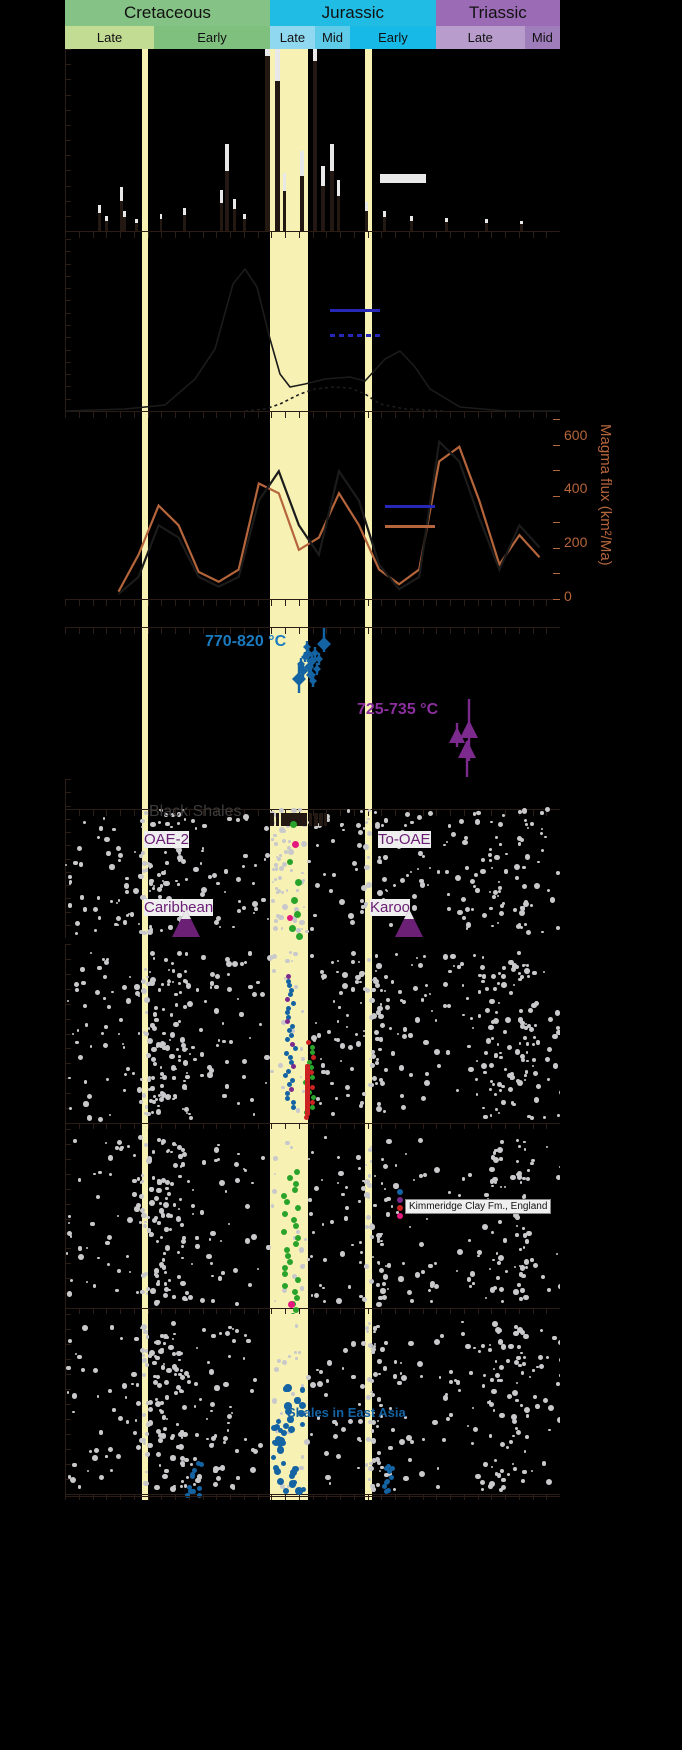 The height and width of the screenshot is (1750, 682). I want to click on timescale-epoch-late-2: Late, so click(292, 37).